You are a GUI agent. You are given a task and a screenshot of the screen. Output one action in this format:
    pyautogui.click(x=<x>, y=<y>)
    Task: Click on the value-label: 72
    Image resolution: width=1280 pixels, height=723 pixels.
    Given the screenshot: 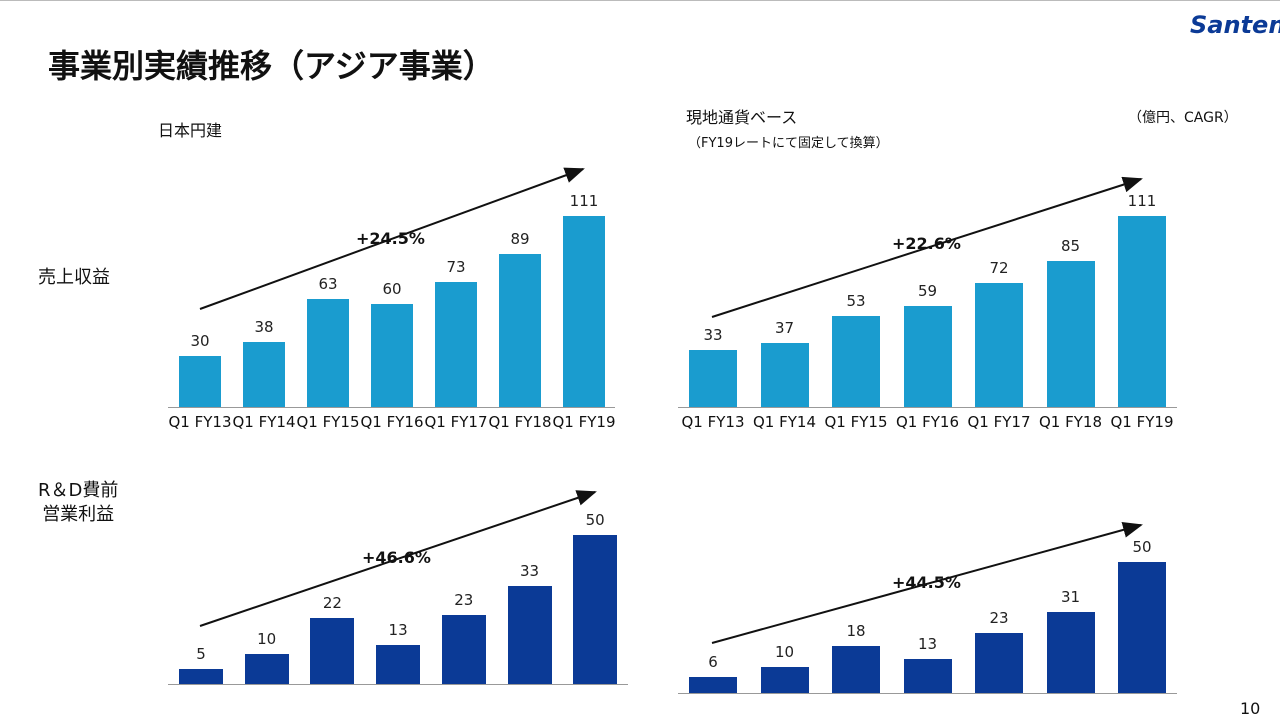 What is the action you would take?
    pyautogui.click(x=999, y=268)
    